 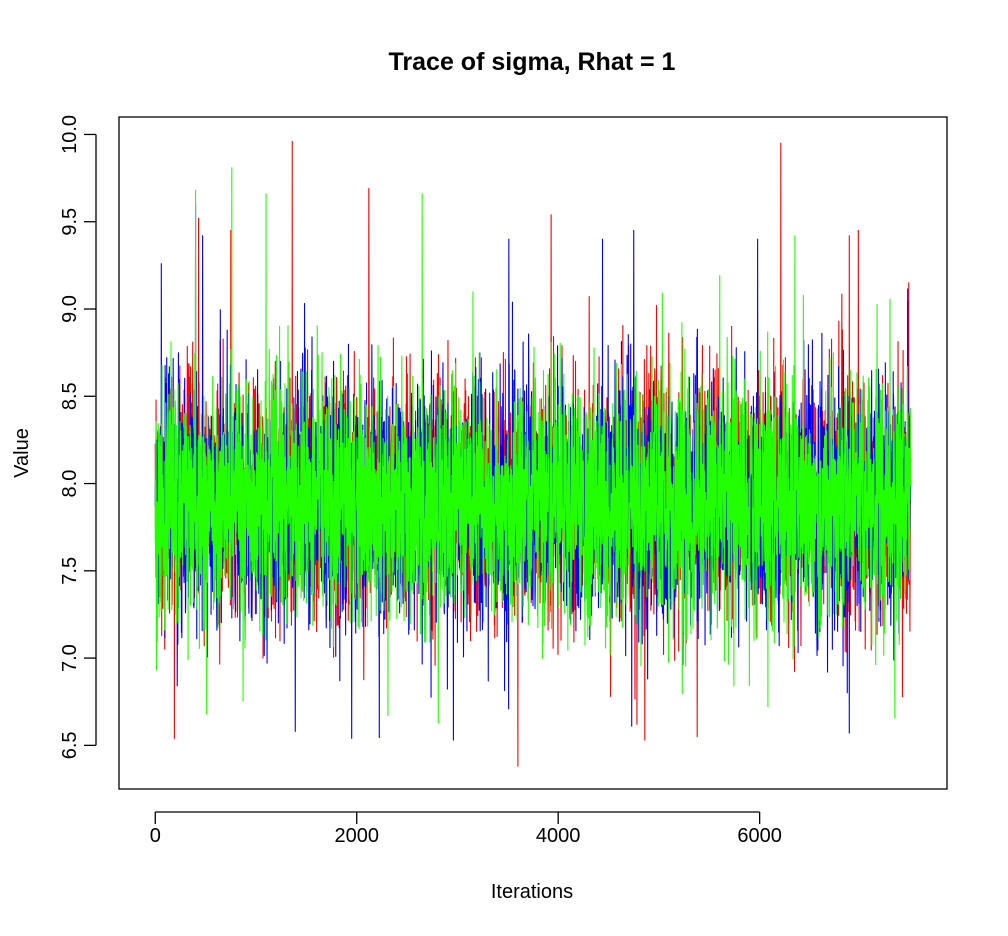 I want to click on y-tick-label: 6.5, so click(x=70, y=745).